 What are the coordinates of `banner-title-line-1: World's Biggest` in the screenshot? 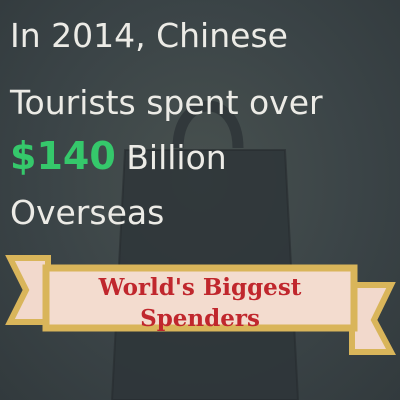 It's located at (200, 287).